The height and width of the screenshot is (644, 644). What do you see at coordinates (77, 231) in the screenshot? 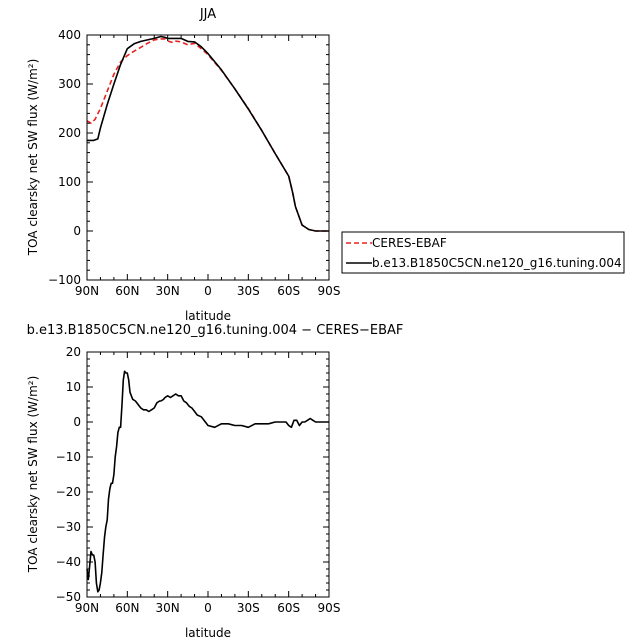
I see `panel-top-y-tick-label: 0` at bounding box center [77, 231].